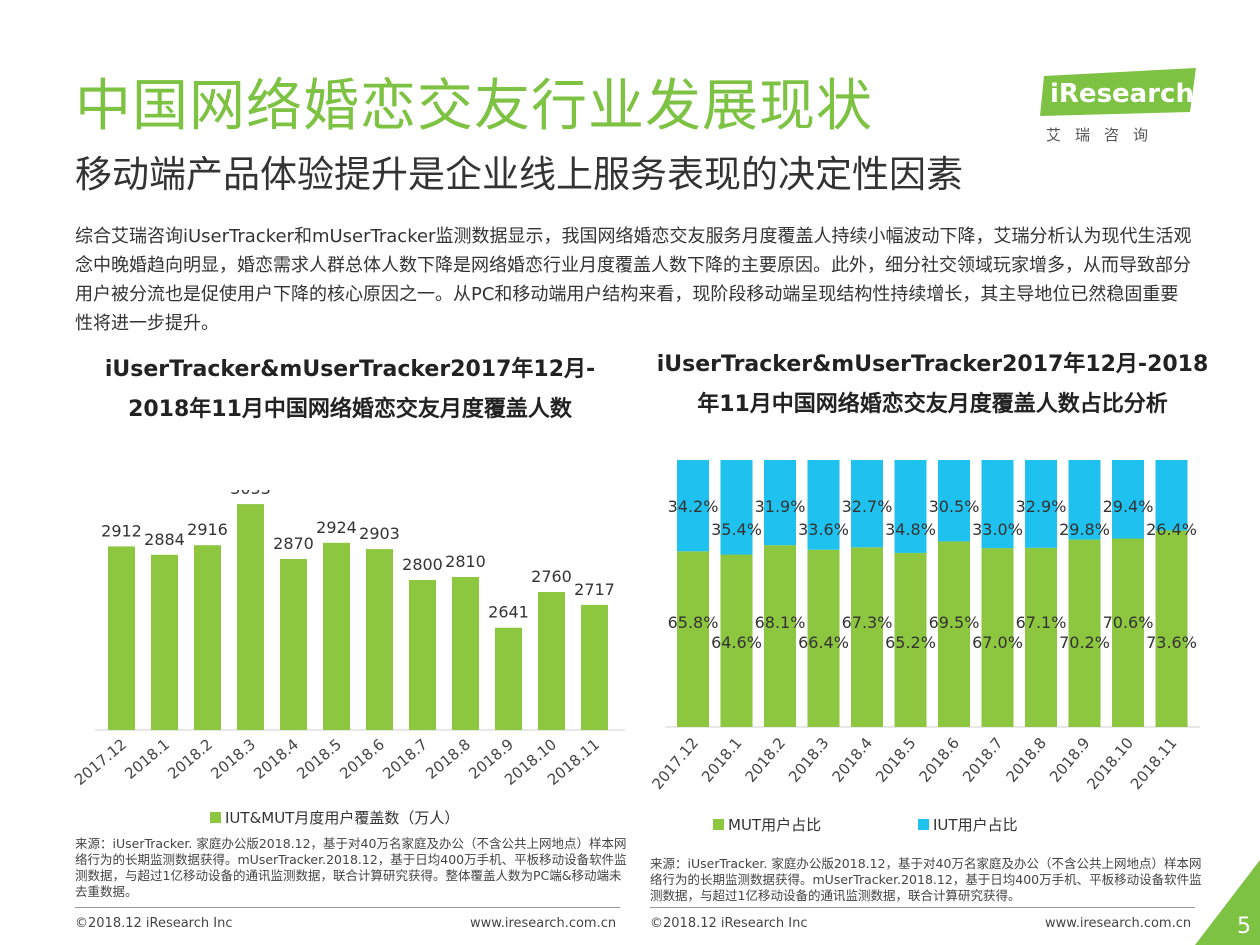  I want to click on data-label-mut: 65.8%, so click(693, 622).